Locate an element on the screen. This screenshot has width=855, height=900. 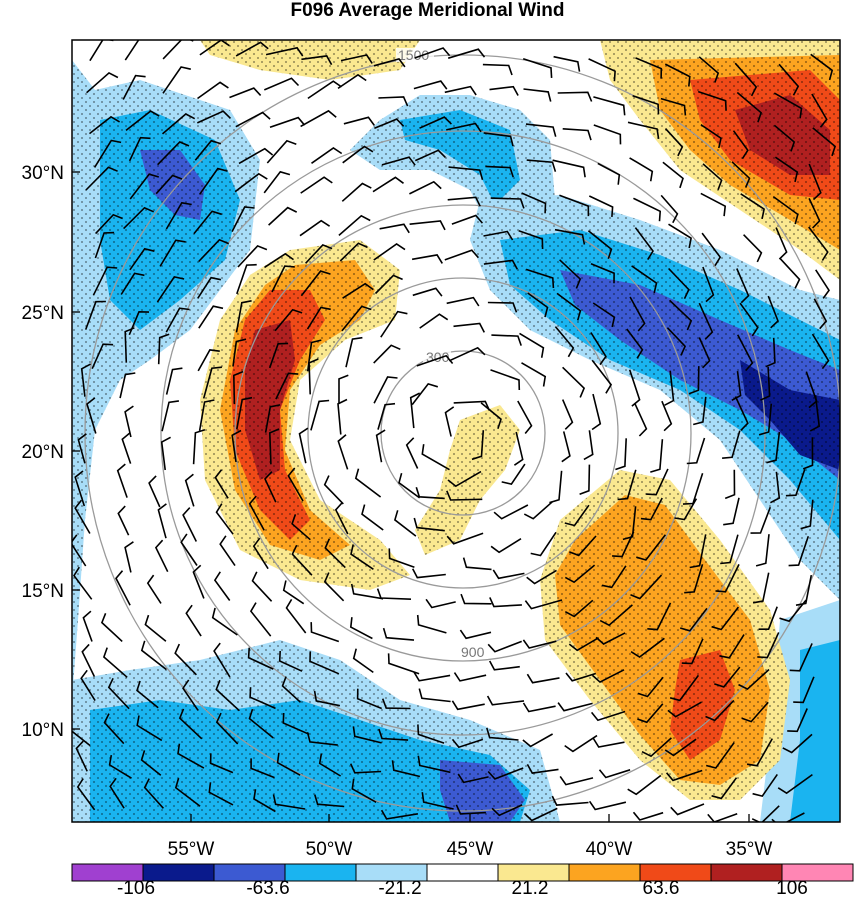
lon-label-50w: 50°W is located at coordinates (329, 849).